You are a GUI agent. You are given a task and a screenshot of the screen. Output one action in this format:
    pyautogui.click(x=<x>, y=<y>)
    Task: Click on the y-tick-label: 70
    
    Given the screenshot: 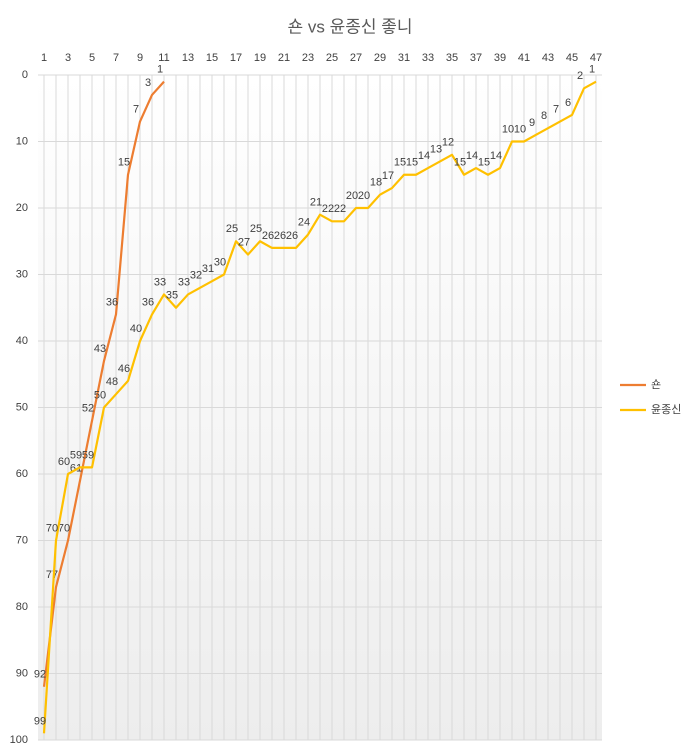 What is the action you would take?
    pyautogui.click(x=22, y=540)
    